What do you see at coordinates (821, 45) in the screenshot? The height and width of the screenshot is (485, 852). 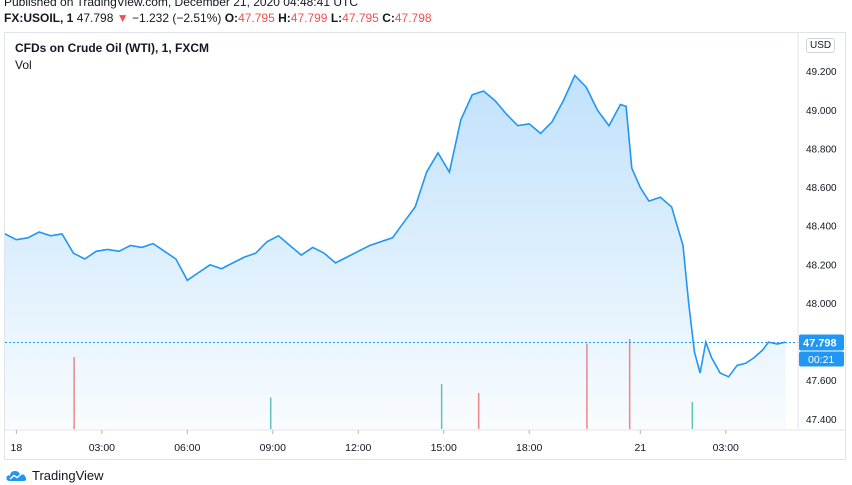 I see `currency-button: USD` at bounding box center [821, 45].